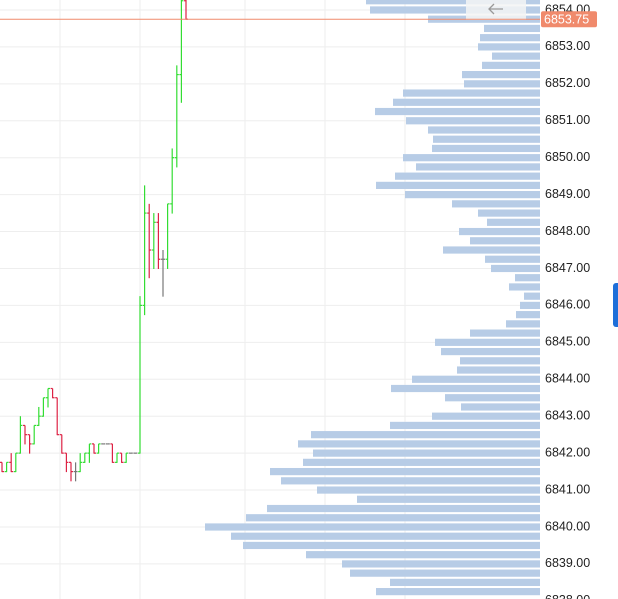  Describe the element at coordinates (567, 83) in the screenshot. I see `y-tick-label: 6852.00` at that location.